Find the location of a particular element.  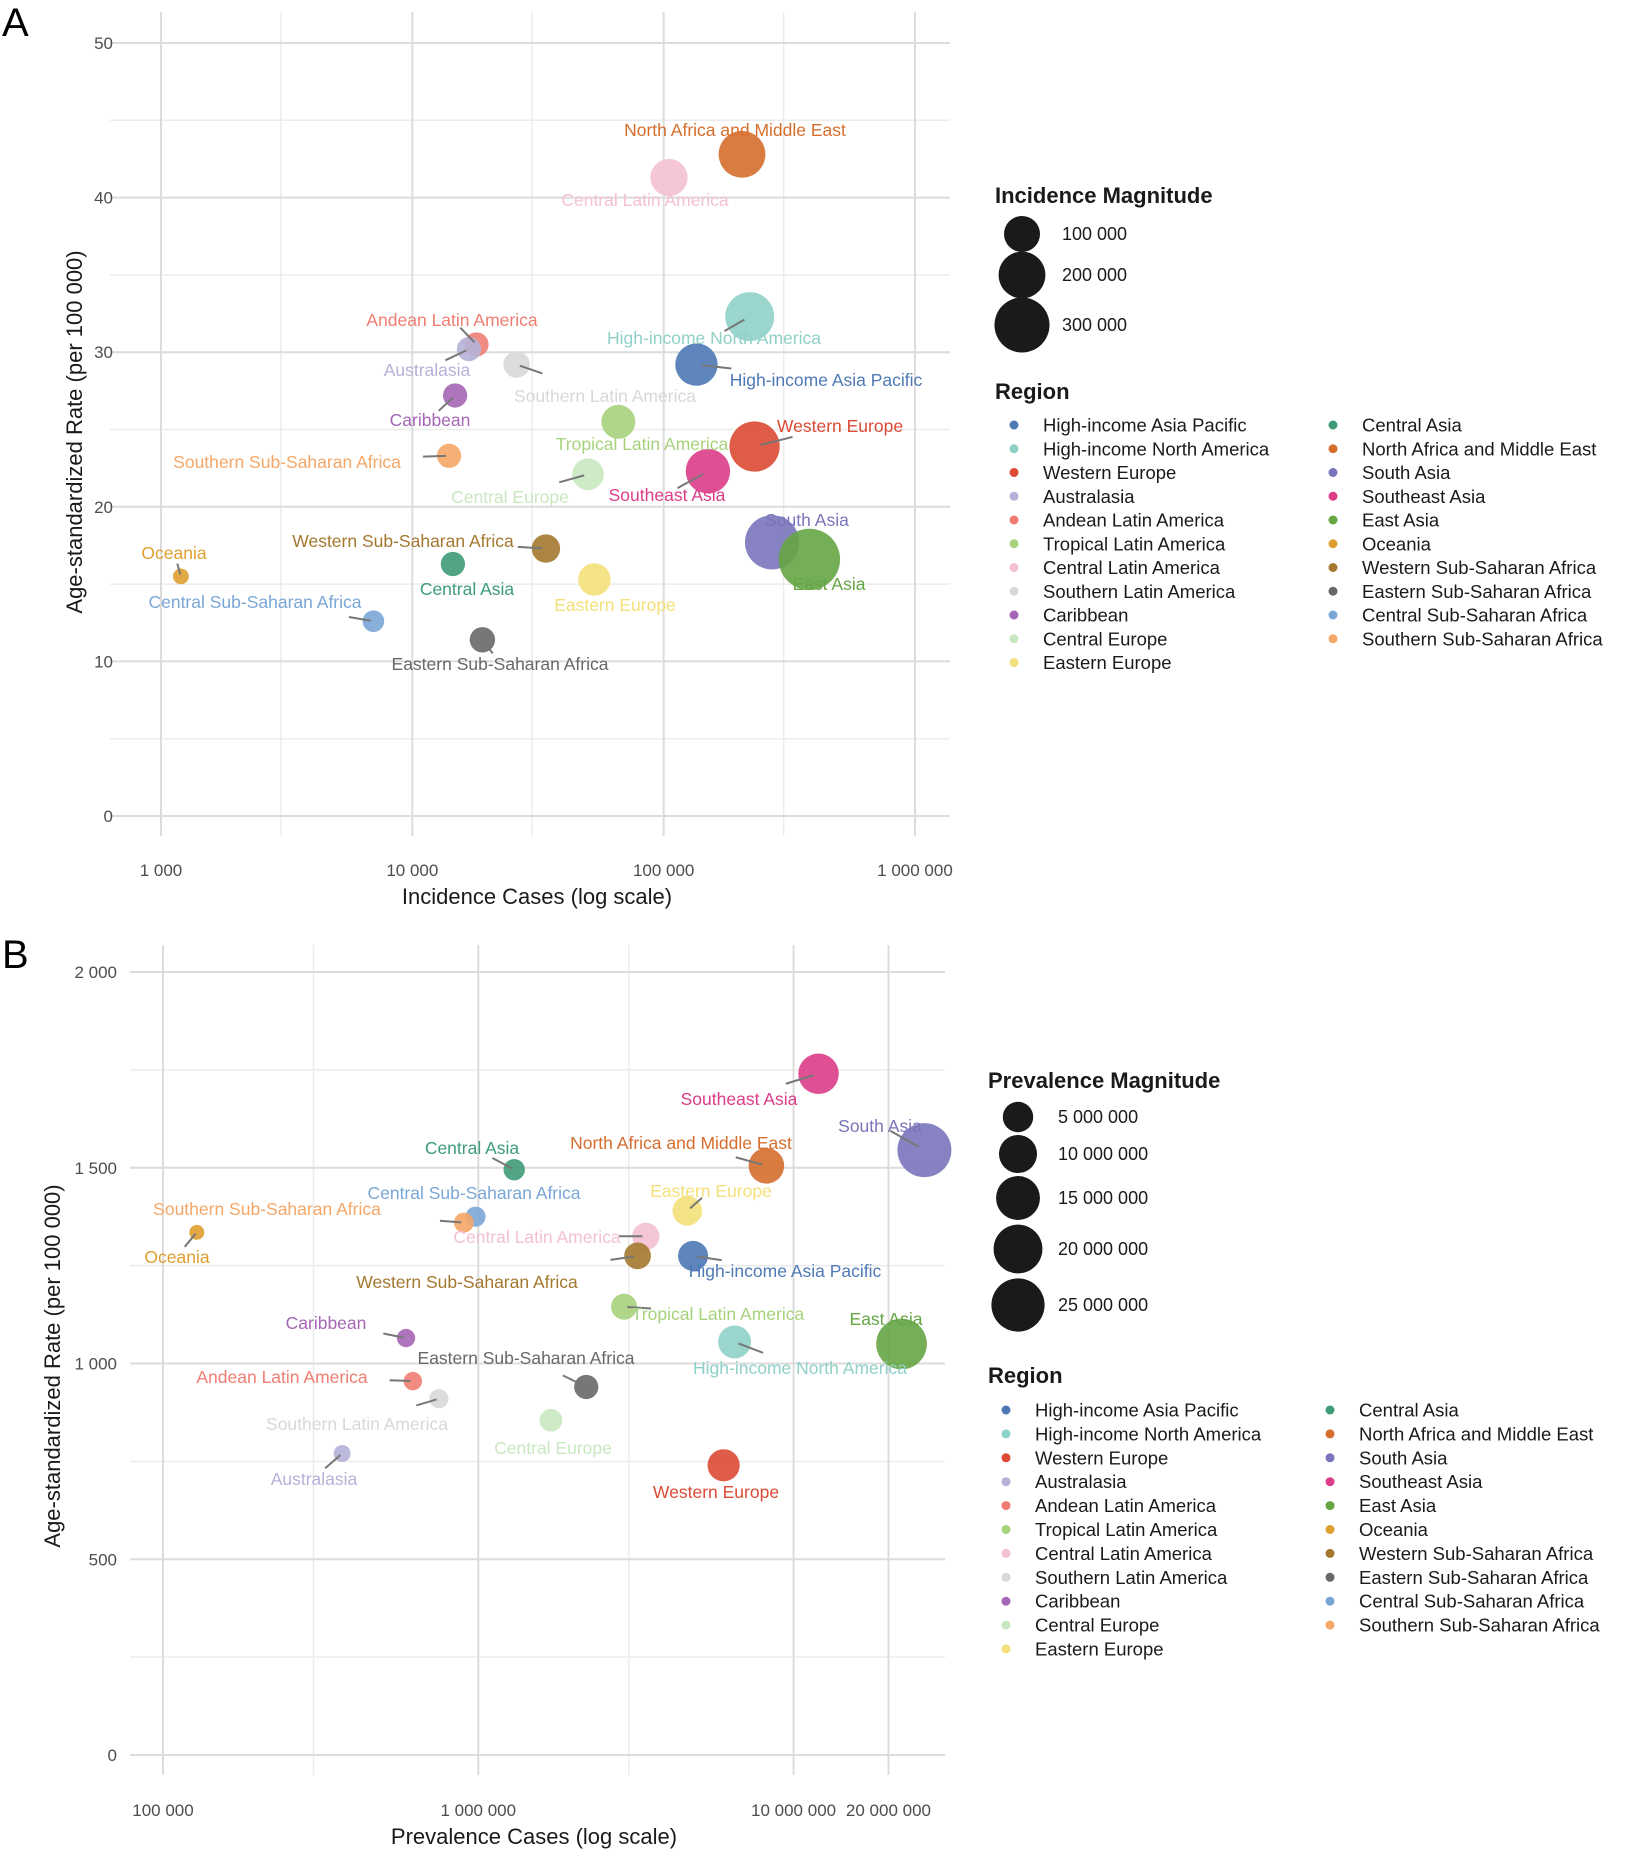

panel-b-label-central-asia: Central Asia is located at coordinates (472, 1148).